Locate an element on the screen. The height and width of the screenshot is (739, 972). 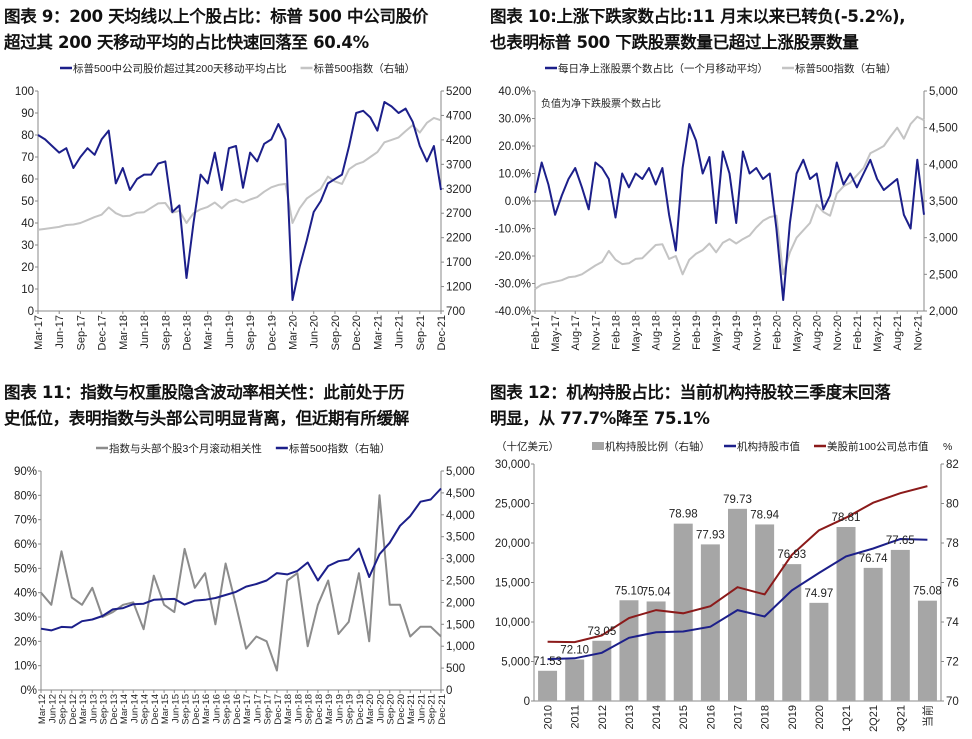
y2-tick-label: 1,000 is located at coordinates (460, 647).